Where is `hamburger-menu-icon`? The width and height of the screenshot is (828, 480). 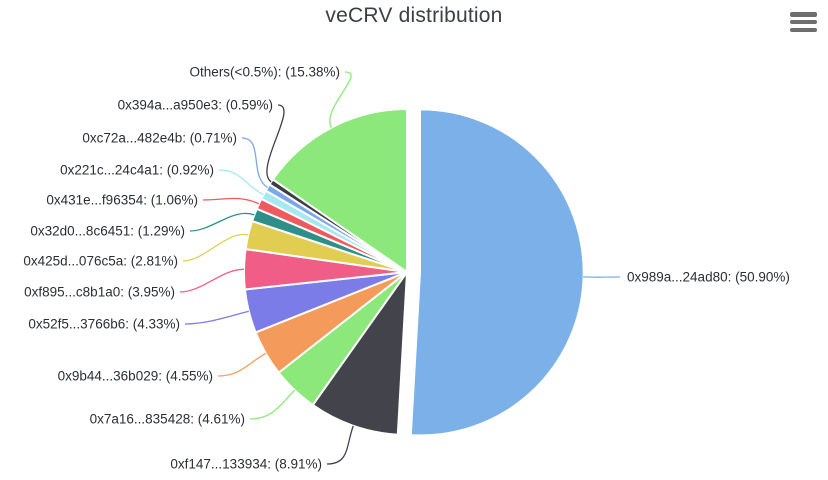
hamburger-menu-icon is located at coordinates (803, 22).